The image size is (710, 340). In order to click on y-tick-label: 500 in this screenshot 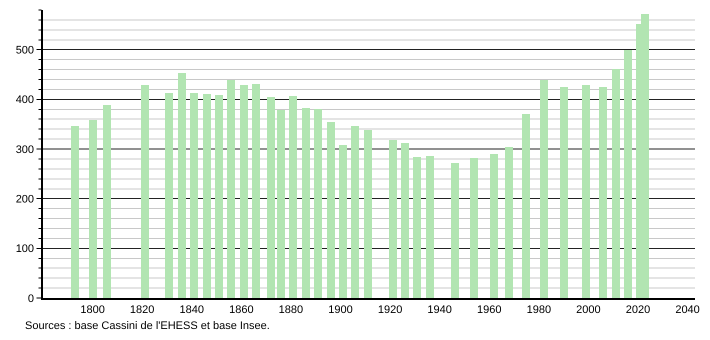, I will do `click(25, 50)`.